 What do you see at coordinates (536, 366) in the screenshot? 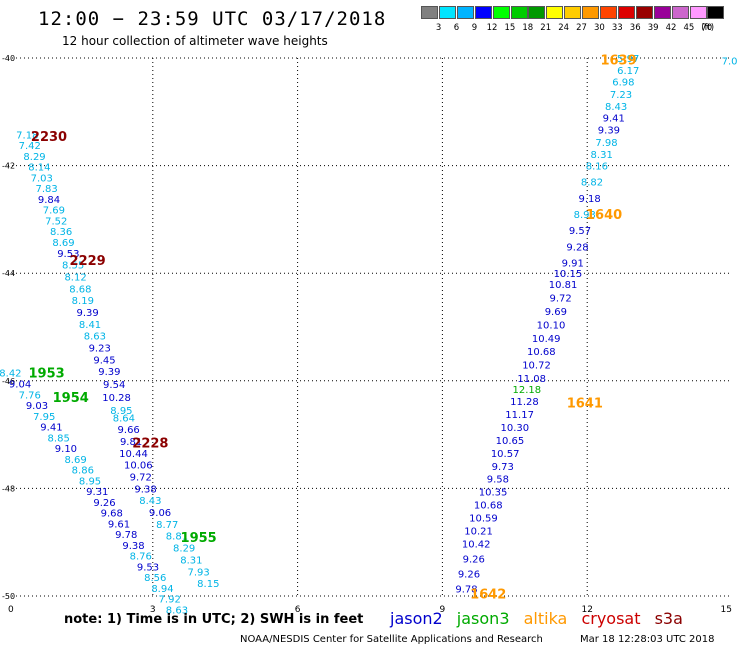
I see `wave-height-value: 10.72` at bounding box center [536, 366].